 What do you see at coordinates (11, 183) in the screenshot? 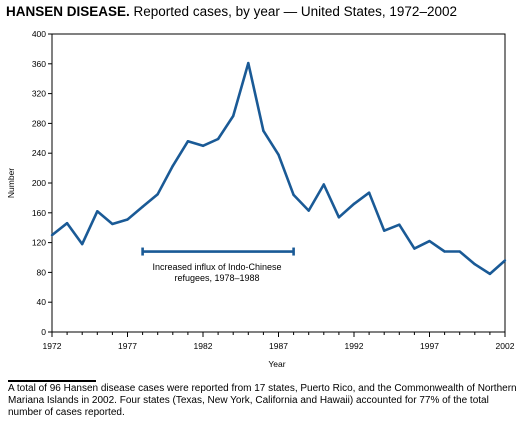
I see `y-axis-label: Number` at bounding box center [11, 183].